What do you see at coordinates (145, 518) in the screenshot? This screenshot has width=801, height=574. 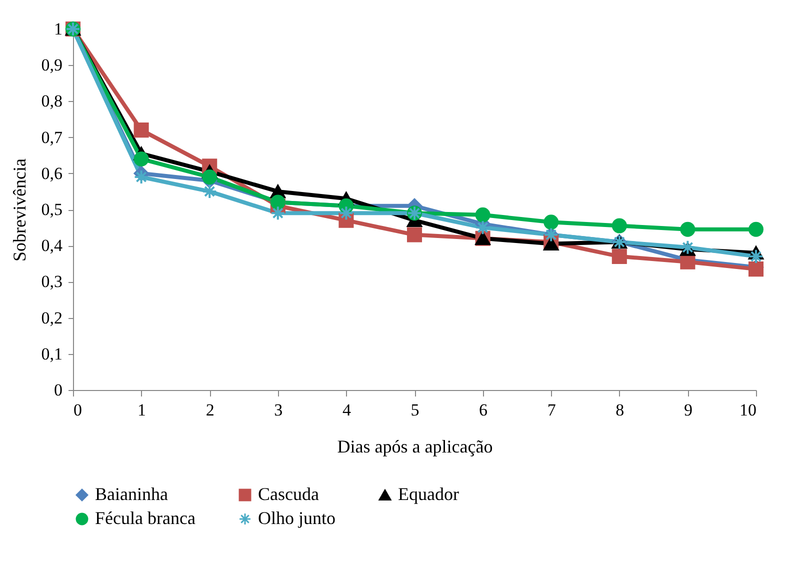 I see `legend-label: Fécula branca` at bounding box center [145, 518].